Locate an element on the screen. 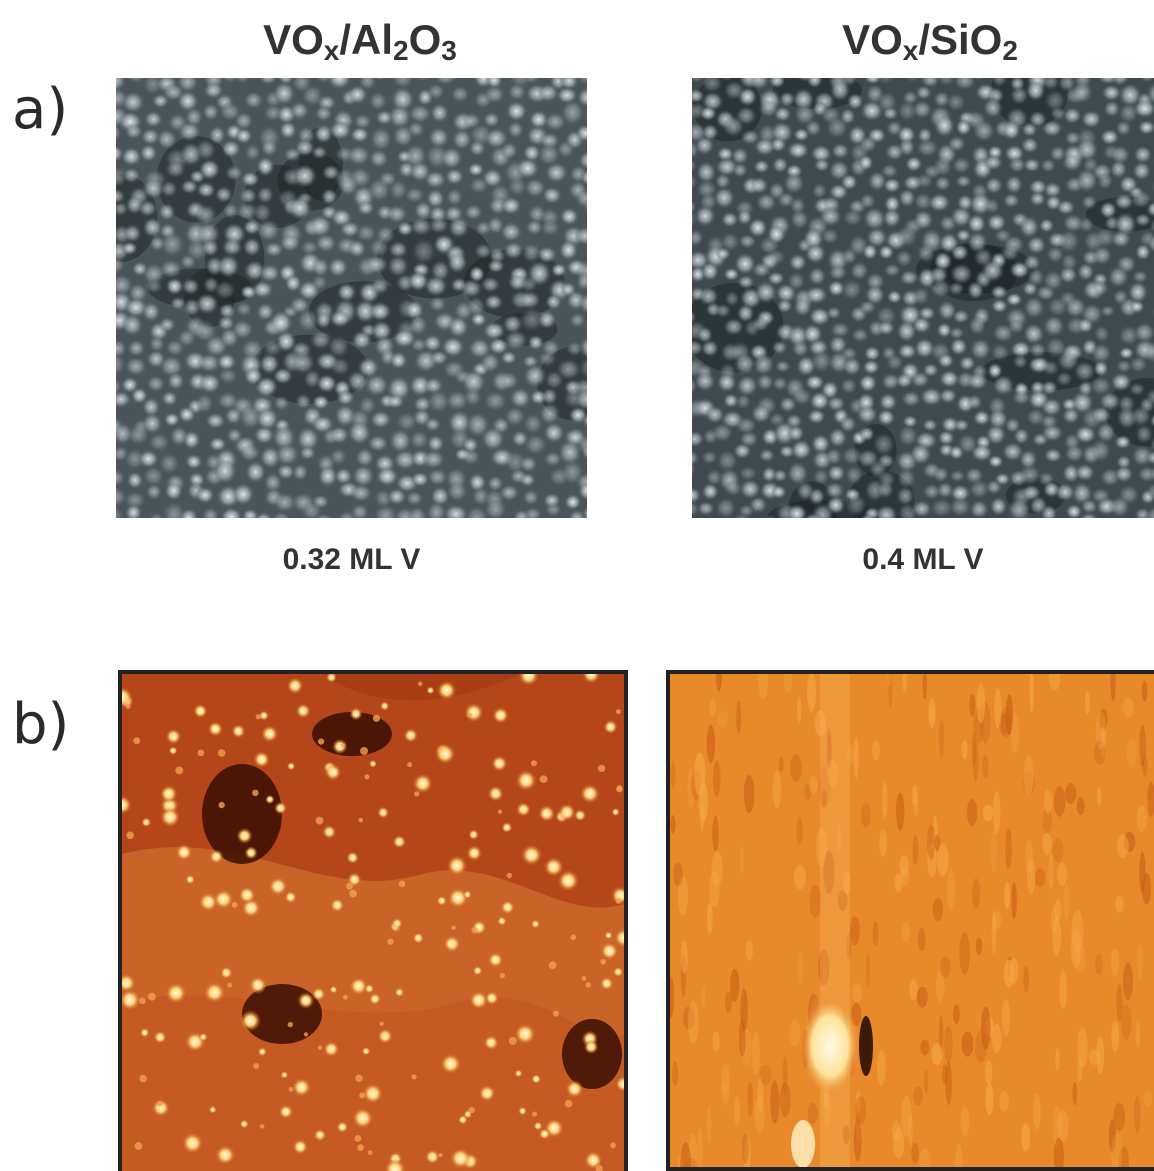 The height and width of the screenshot is (1171, 1154). coverage-label-al2o3: 0.32 ML V is located at coordinates (351, 559).